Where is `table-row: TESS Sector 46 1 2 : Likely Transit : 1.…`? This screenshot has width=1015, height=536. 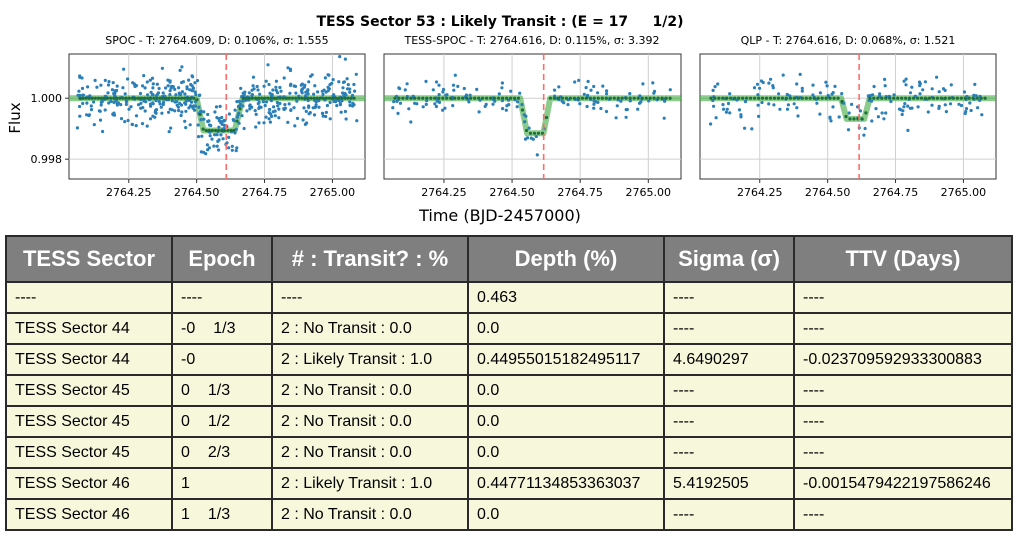
table-row: TESS Sector 46 1 2 : Likely Transit : 1.… is located at coordinates (509, 483).